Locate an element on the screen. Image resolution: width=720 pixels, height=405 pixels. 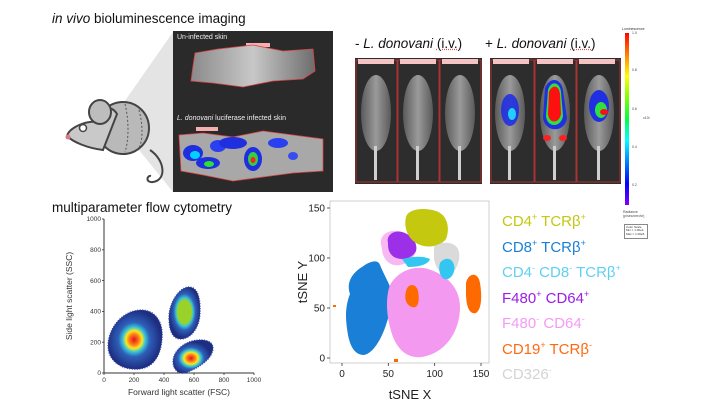
colorbar-tick: 0.2 is located at coordinates (634, 185).